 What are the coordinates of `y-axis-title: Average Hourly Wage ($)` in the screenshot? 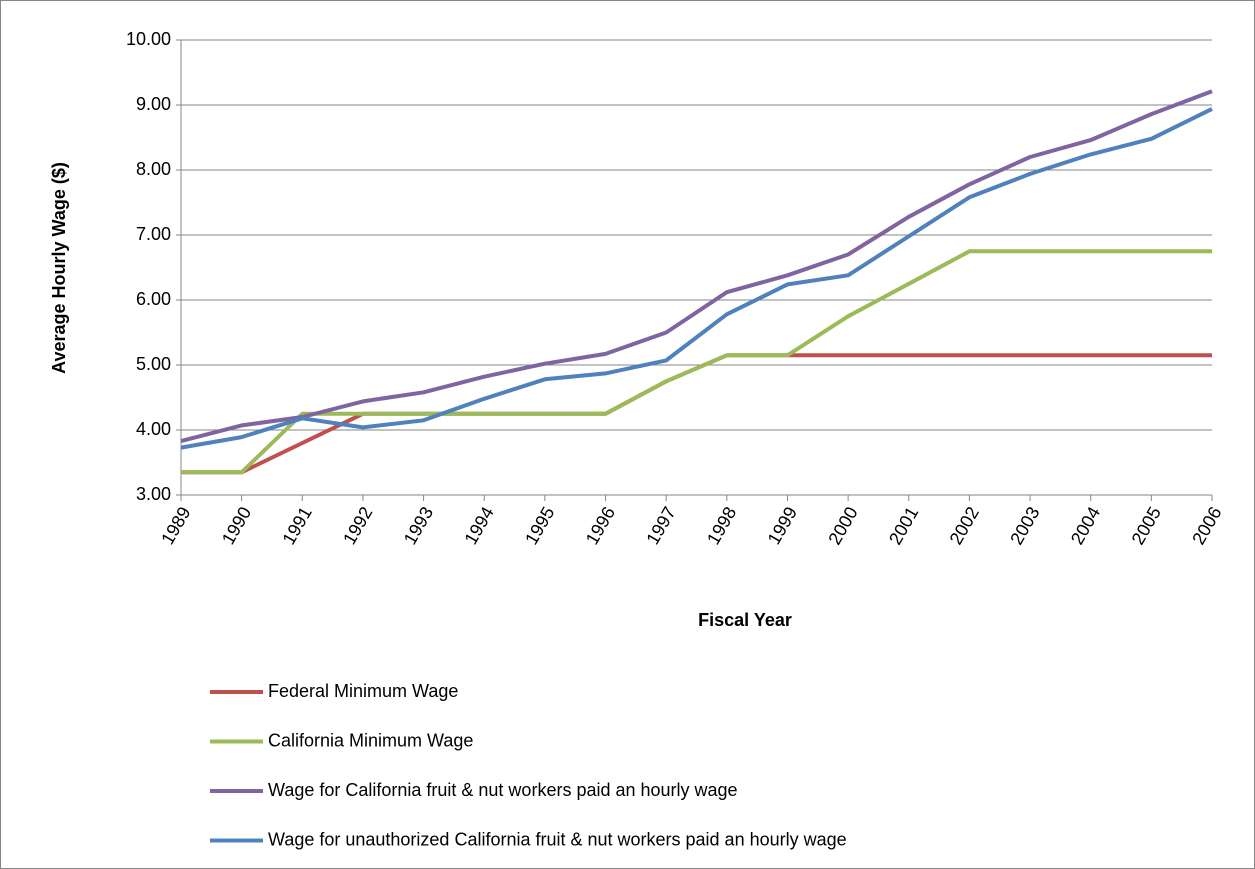 It's located at (59, 268).